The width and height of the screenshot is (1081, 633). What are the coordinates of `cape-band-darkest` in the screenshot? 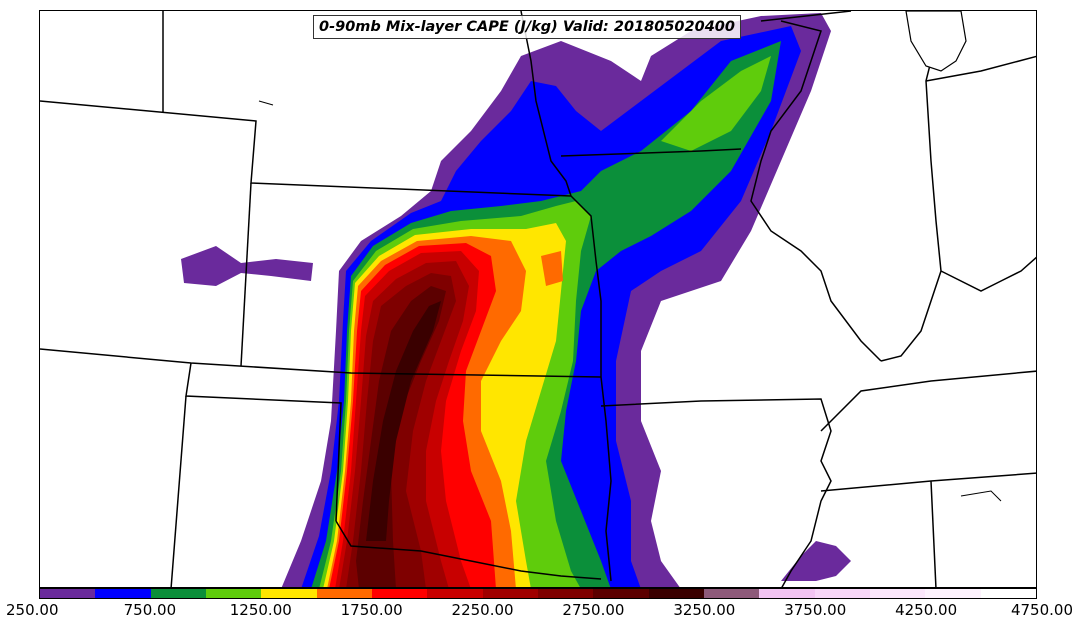 It's located at (403, 421).